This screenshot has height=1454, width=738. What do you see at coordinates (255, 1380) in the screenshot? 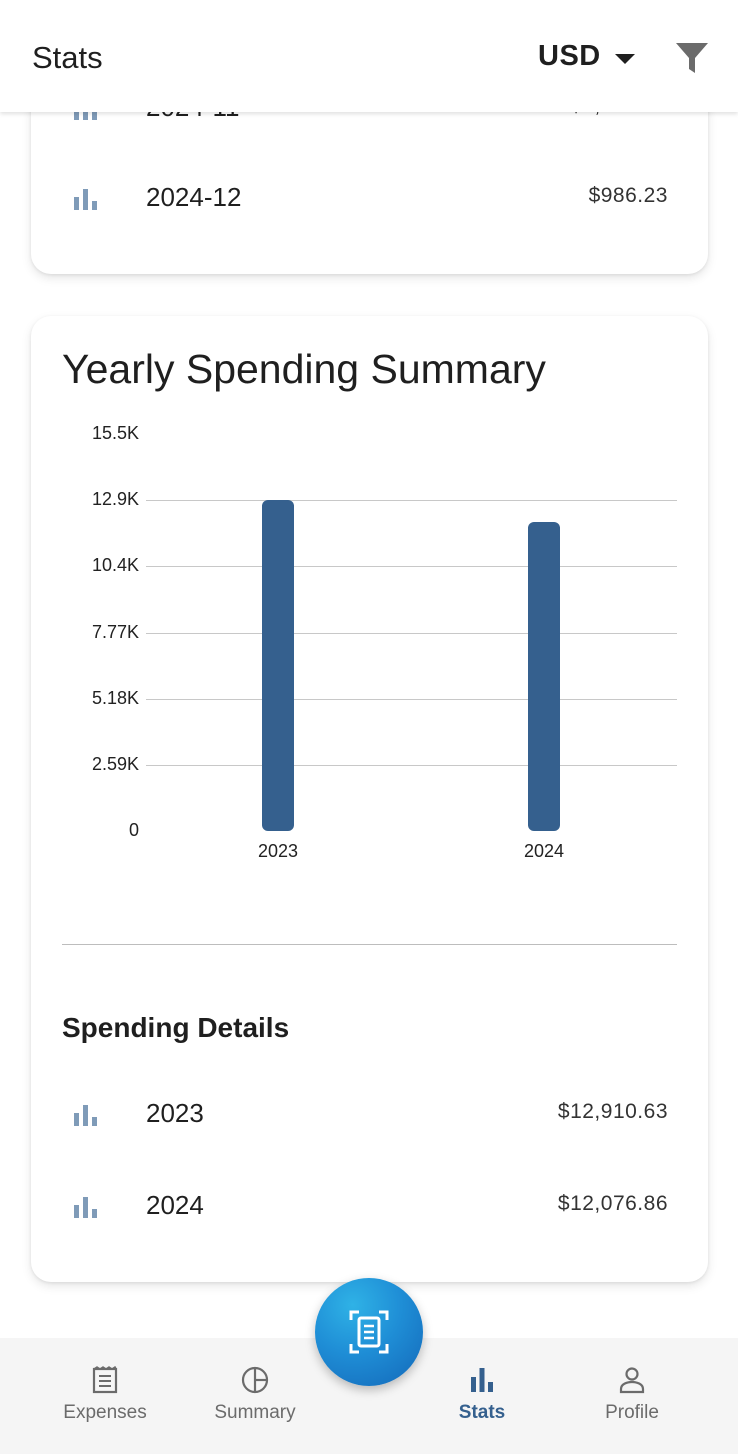
I see `pie-chart-icon` at bounding box center [255, 1380].